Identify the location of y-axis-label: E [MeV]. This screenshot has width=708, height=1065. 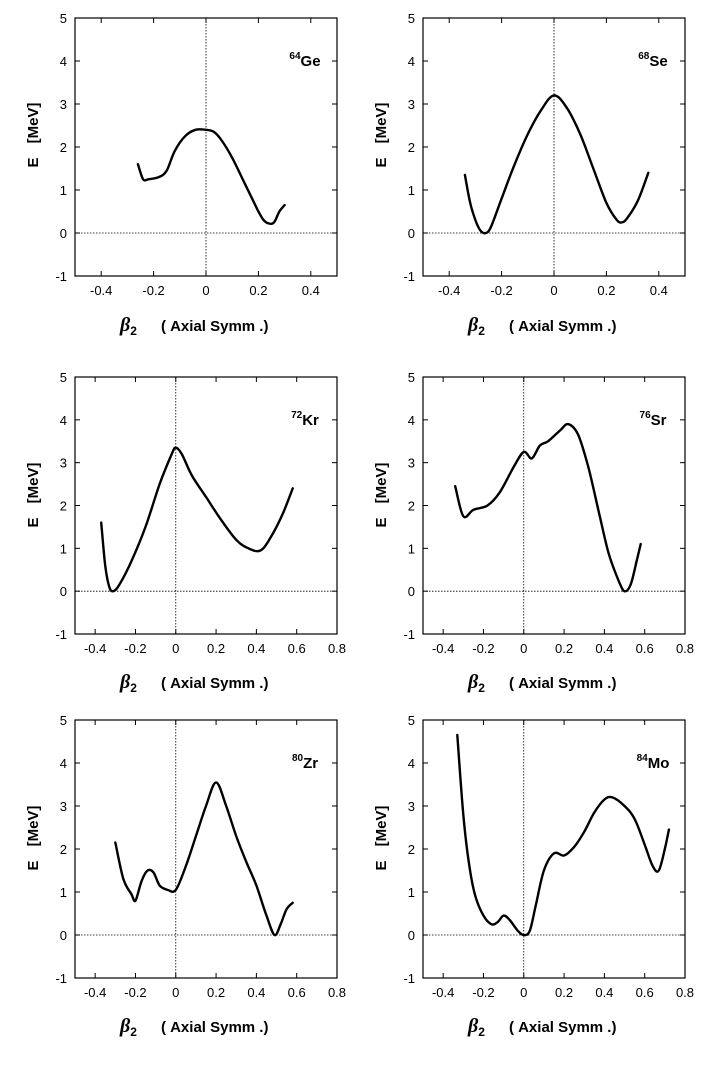
(381, 838).